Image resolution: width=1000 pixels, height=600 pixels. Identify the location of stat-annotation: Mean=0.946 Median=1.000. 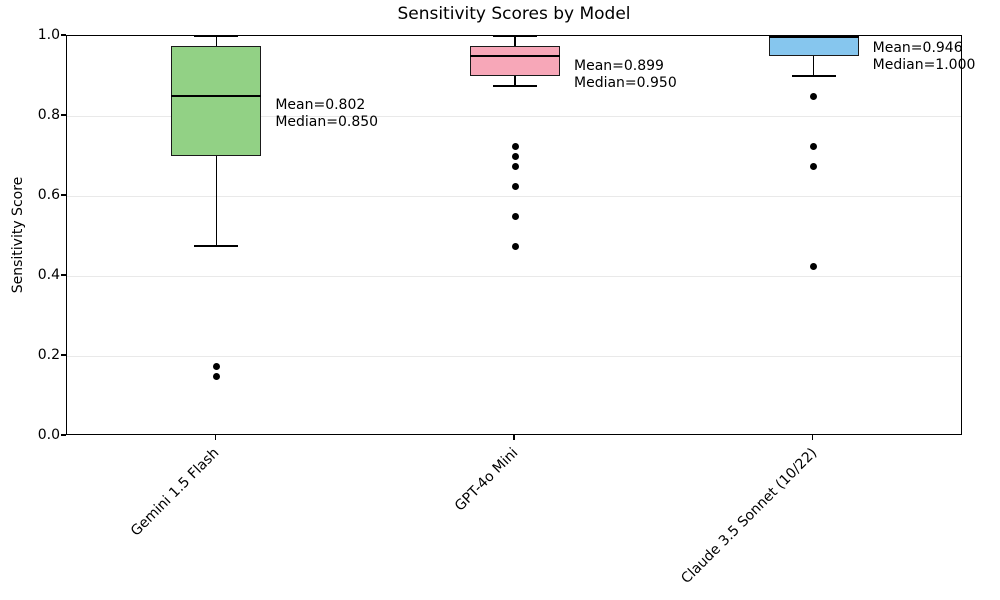
(924, 57).